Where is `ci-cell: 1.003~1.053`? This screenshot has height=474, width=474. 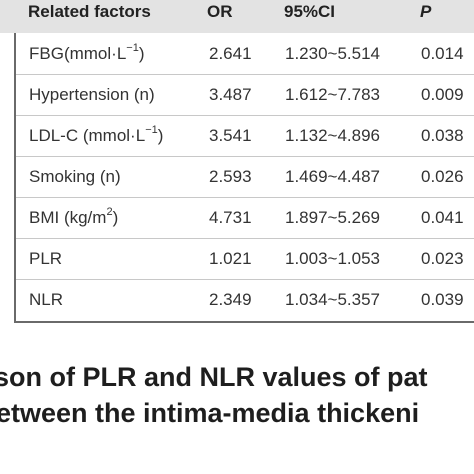
ci-cell: 1.003~1.053 is located at coordinates (333, 258).